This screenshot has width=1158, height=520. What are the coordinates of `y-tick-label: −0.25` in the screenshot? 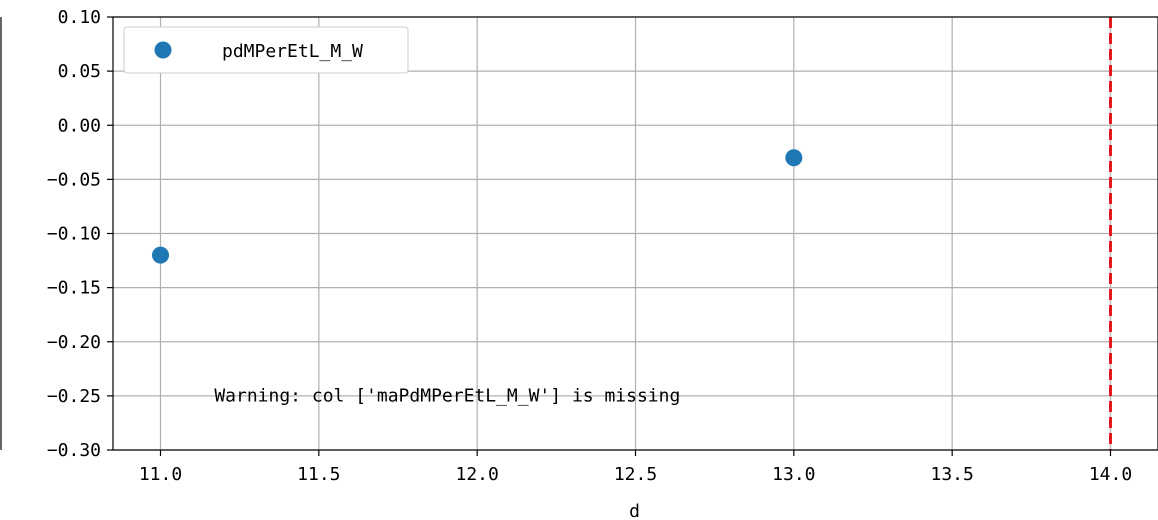 It's located at (74, 396).